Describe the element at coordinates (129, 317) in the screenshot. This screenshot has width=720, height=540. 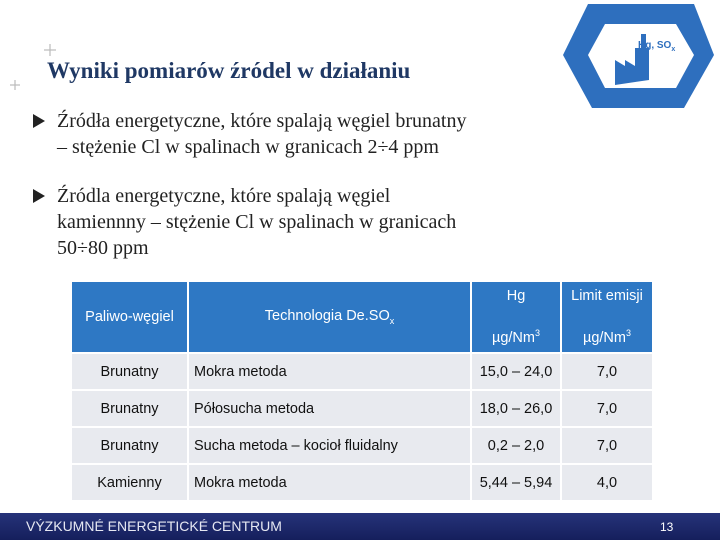
I see `header-cell: Paliwo-węgiel` at that location.